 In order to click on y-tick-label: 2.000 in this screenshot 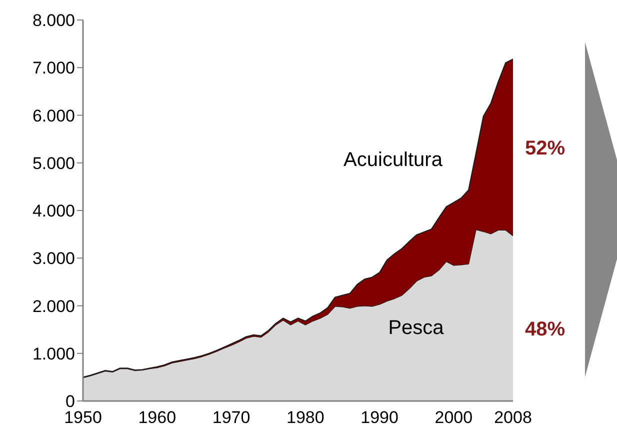, I will do `click(53, 306)`.